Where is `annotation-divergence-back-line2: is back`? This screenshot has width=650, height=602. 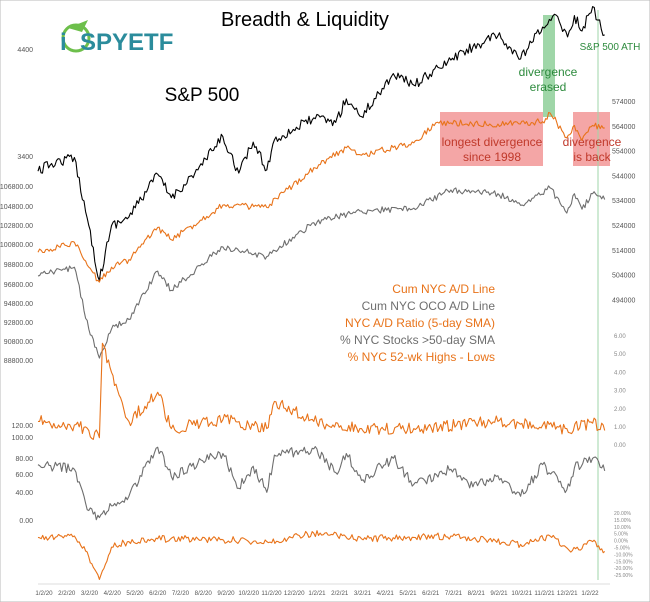
annotation-divergence-back-line2: is back is located at coordinates (592, 157).